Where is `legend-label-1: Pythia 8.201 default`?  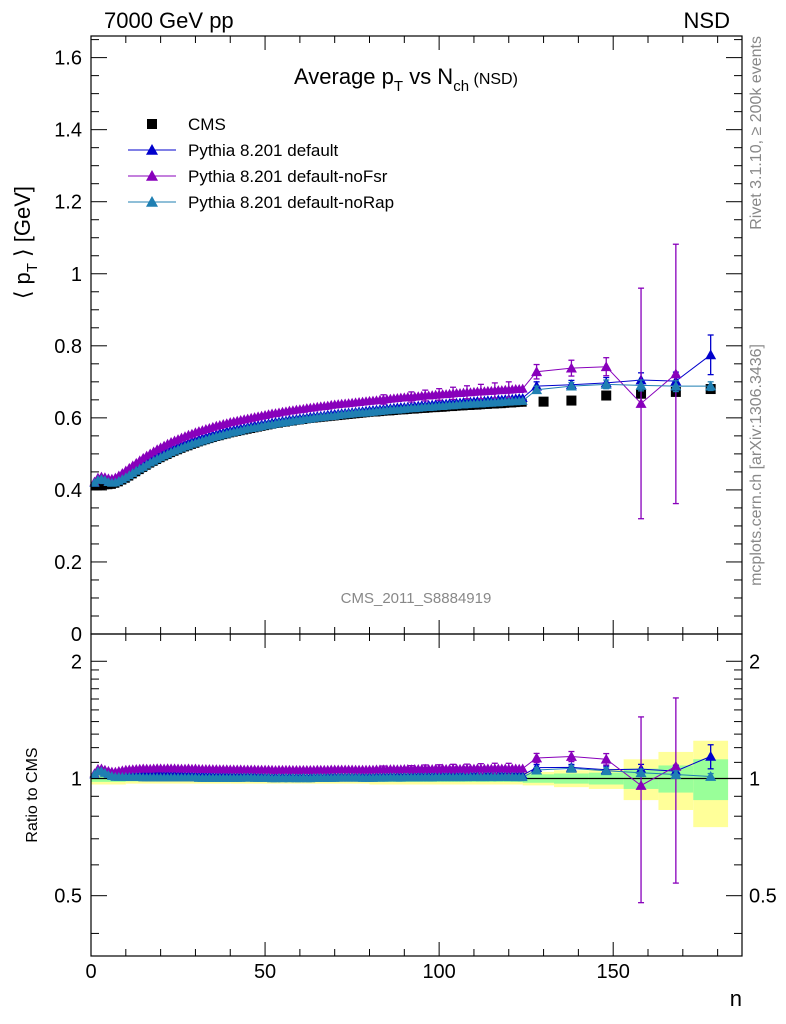 legend-label-1: Pythia 8.201 default is located at coordinates (263, 150).